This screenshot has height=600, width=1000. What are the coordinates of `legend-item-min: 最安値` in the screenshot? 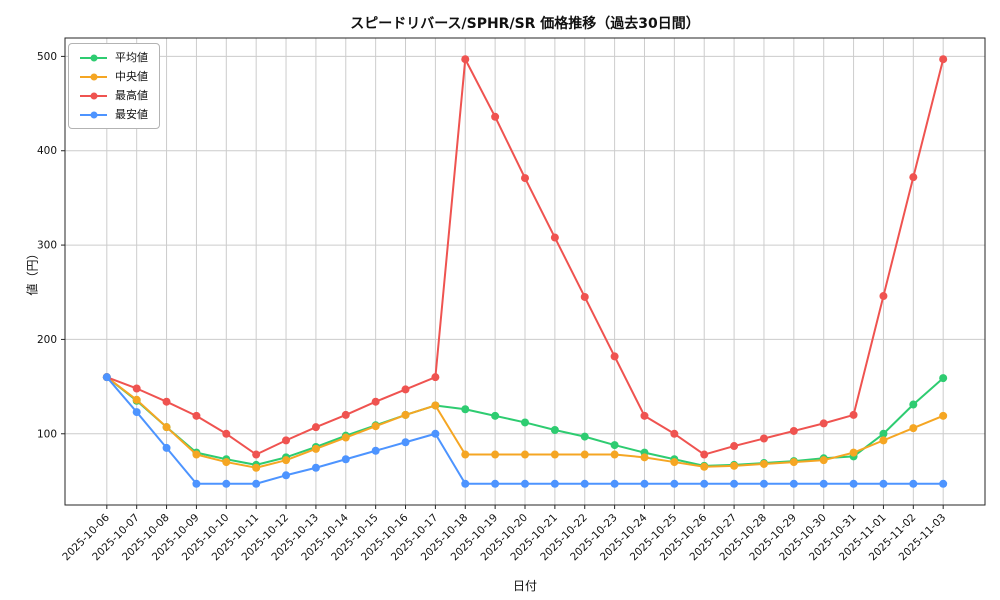 It's located at (114, 114).